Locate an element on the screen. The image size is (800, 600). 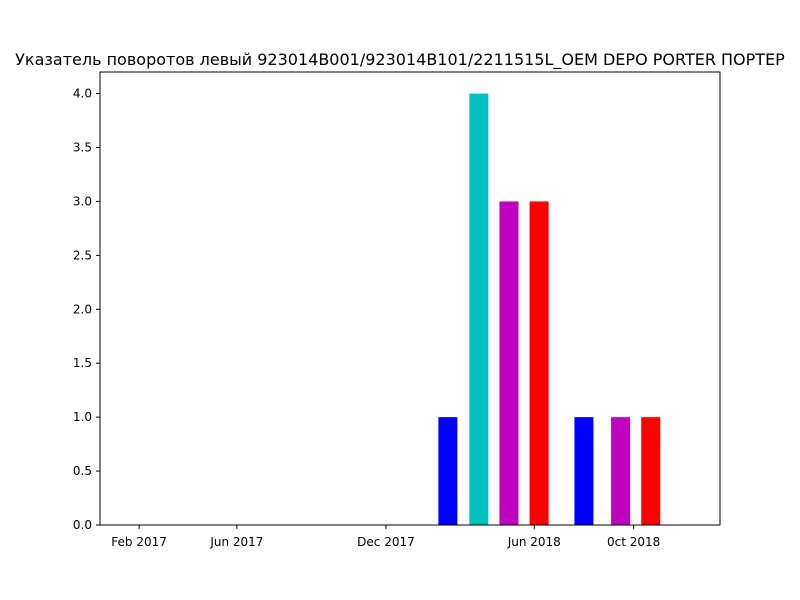
y-tick-label-0: 0.0 is located at coordinates (82, 525).